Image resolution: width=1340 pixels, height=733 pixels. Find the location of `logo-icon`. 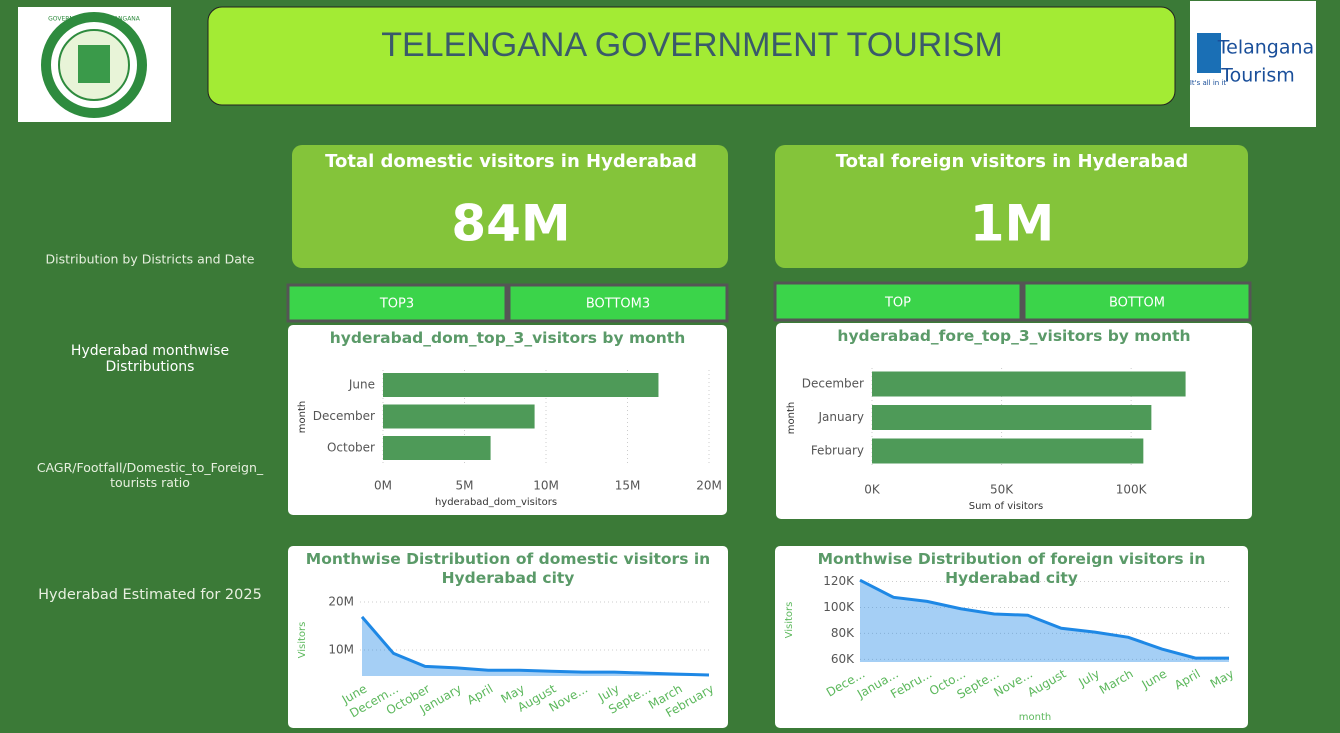

logo-icon is located at coordinates (1209, 53).